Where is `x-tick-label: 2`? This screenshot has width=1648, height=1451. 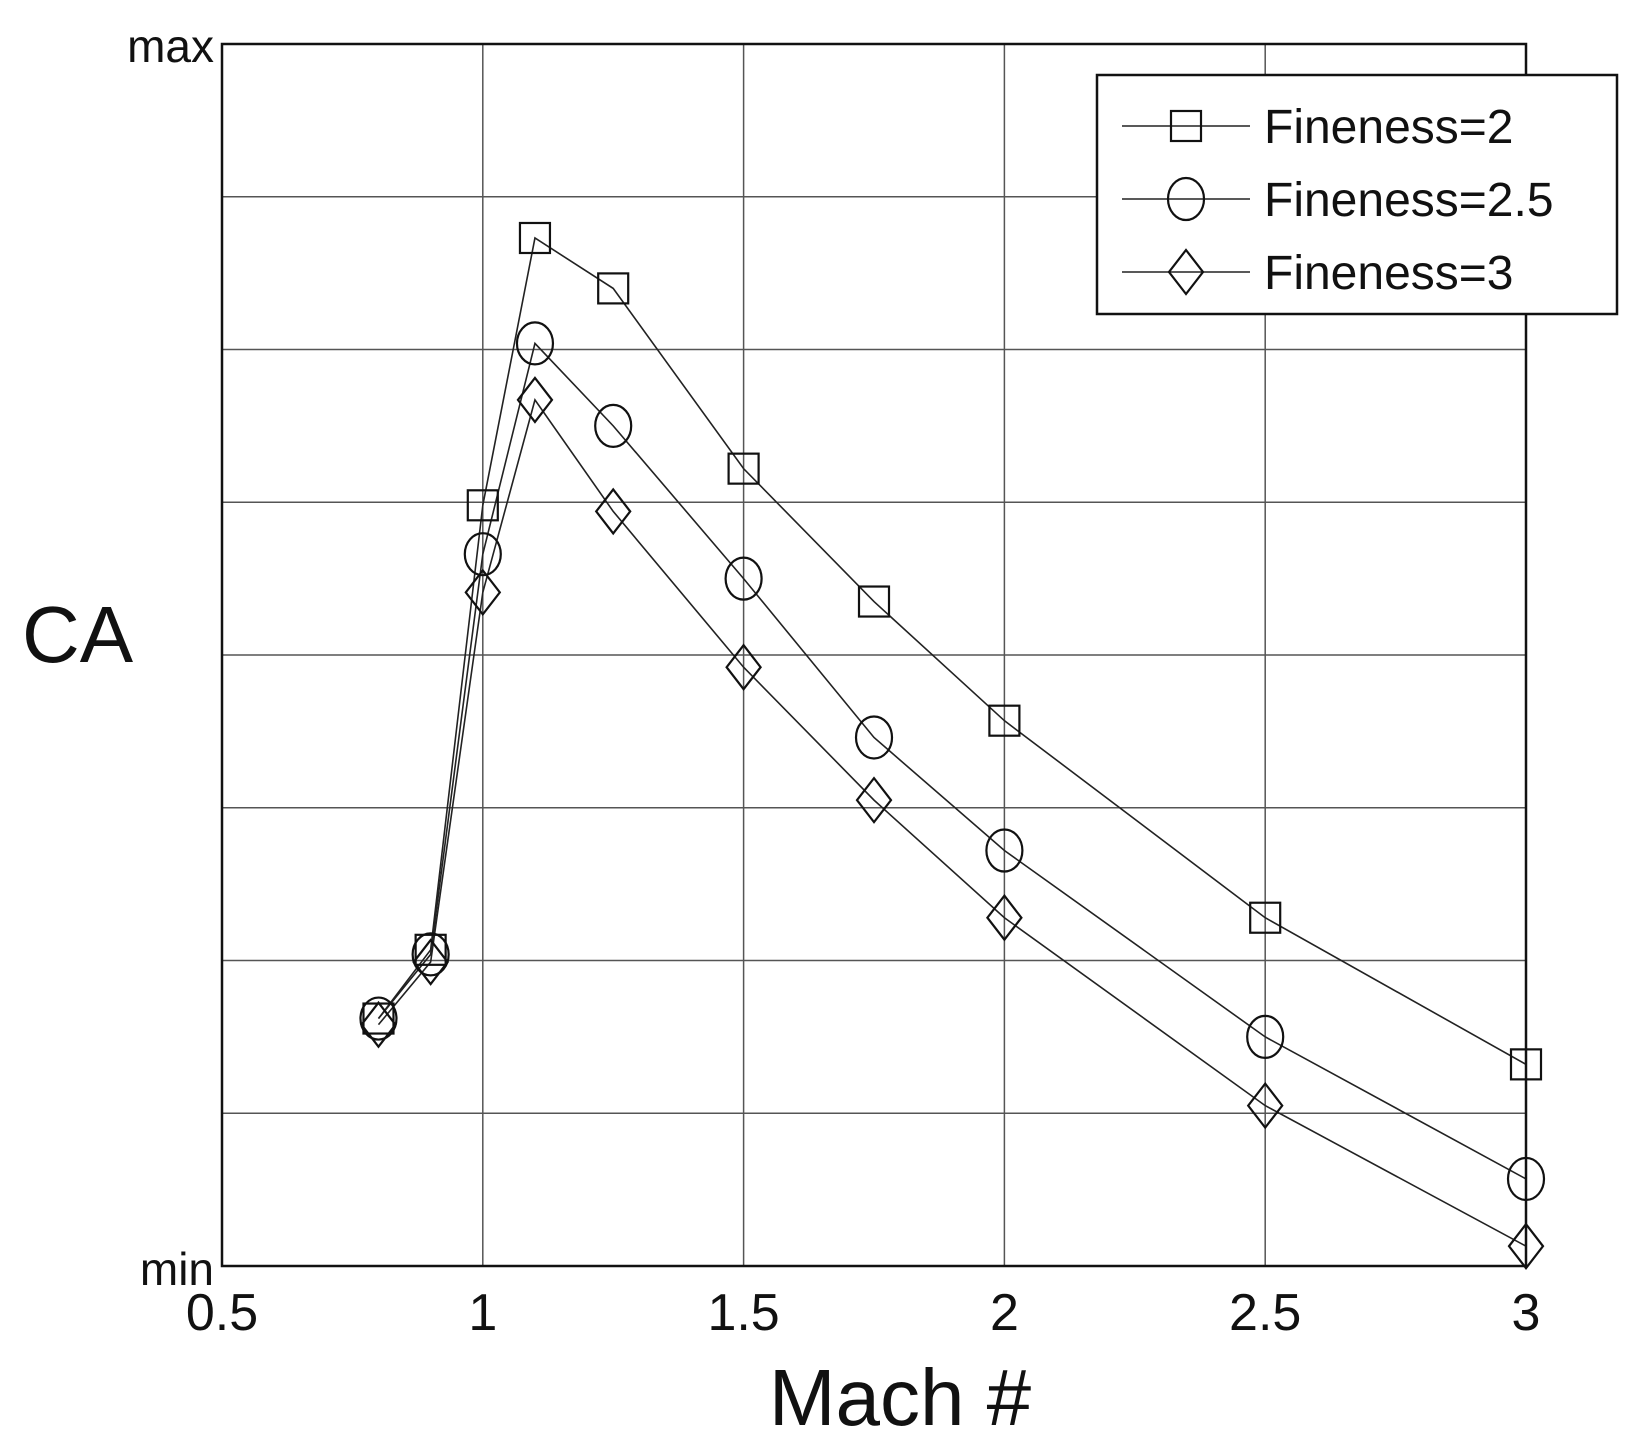
x-tick-label: 2 is located at coordinates (1004, 1313).